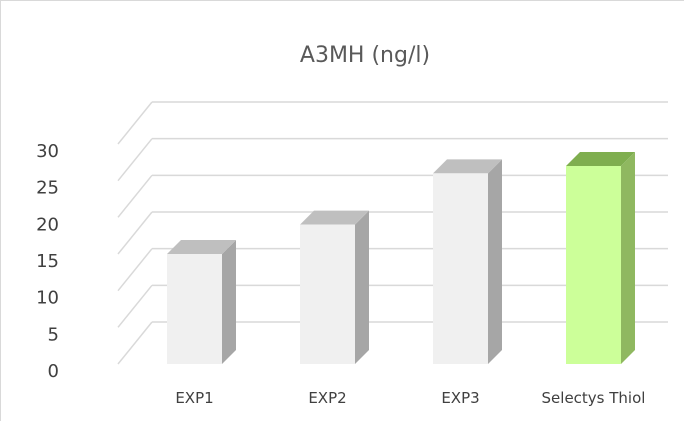 This screenshot has width=684, height=426. I want to click on x-tick-label: EXP2, so click(327, 398).